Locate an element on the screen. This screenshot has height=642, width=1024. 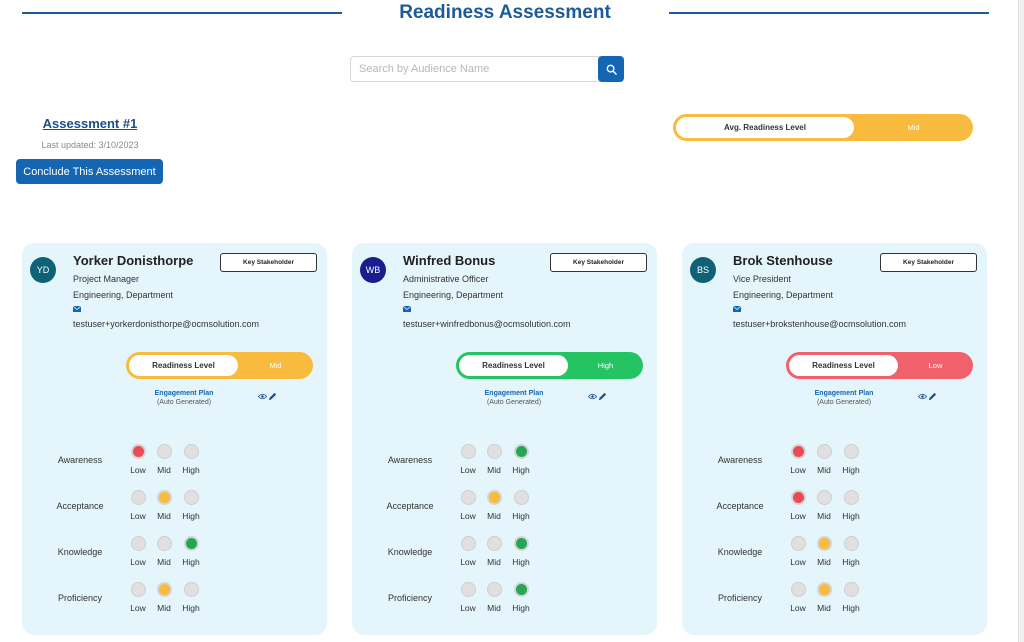
metric-label: Awareness is located at coordinates (410, 460).